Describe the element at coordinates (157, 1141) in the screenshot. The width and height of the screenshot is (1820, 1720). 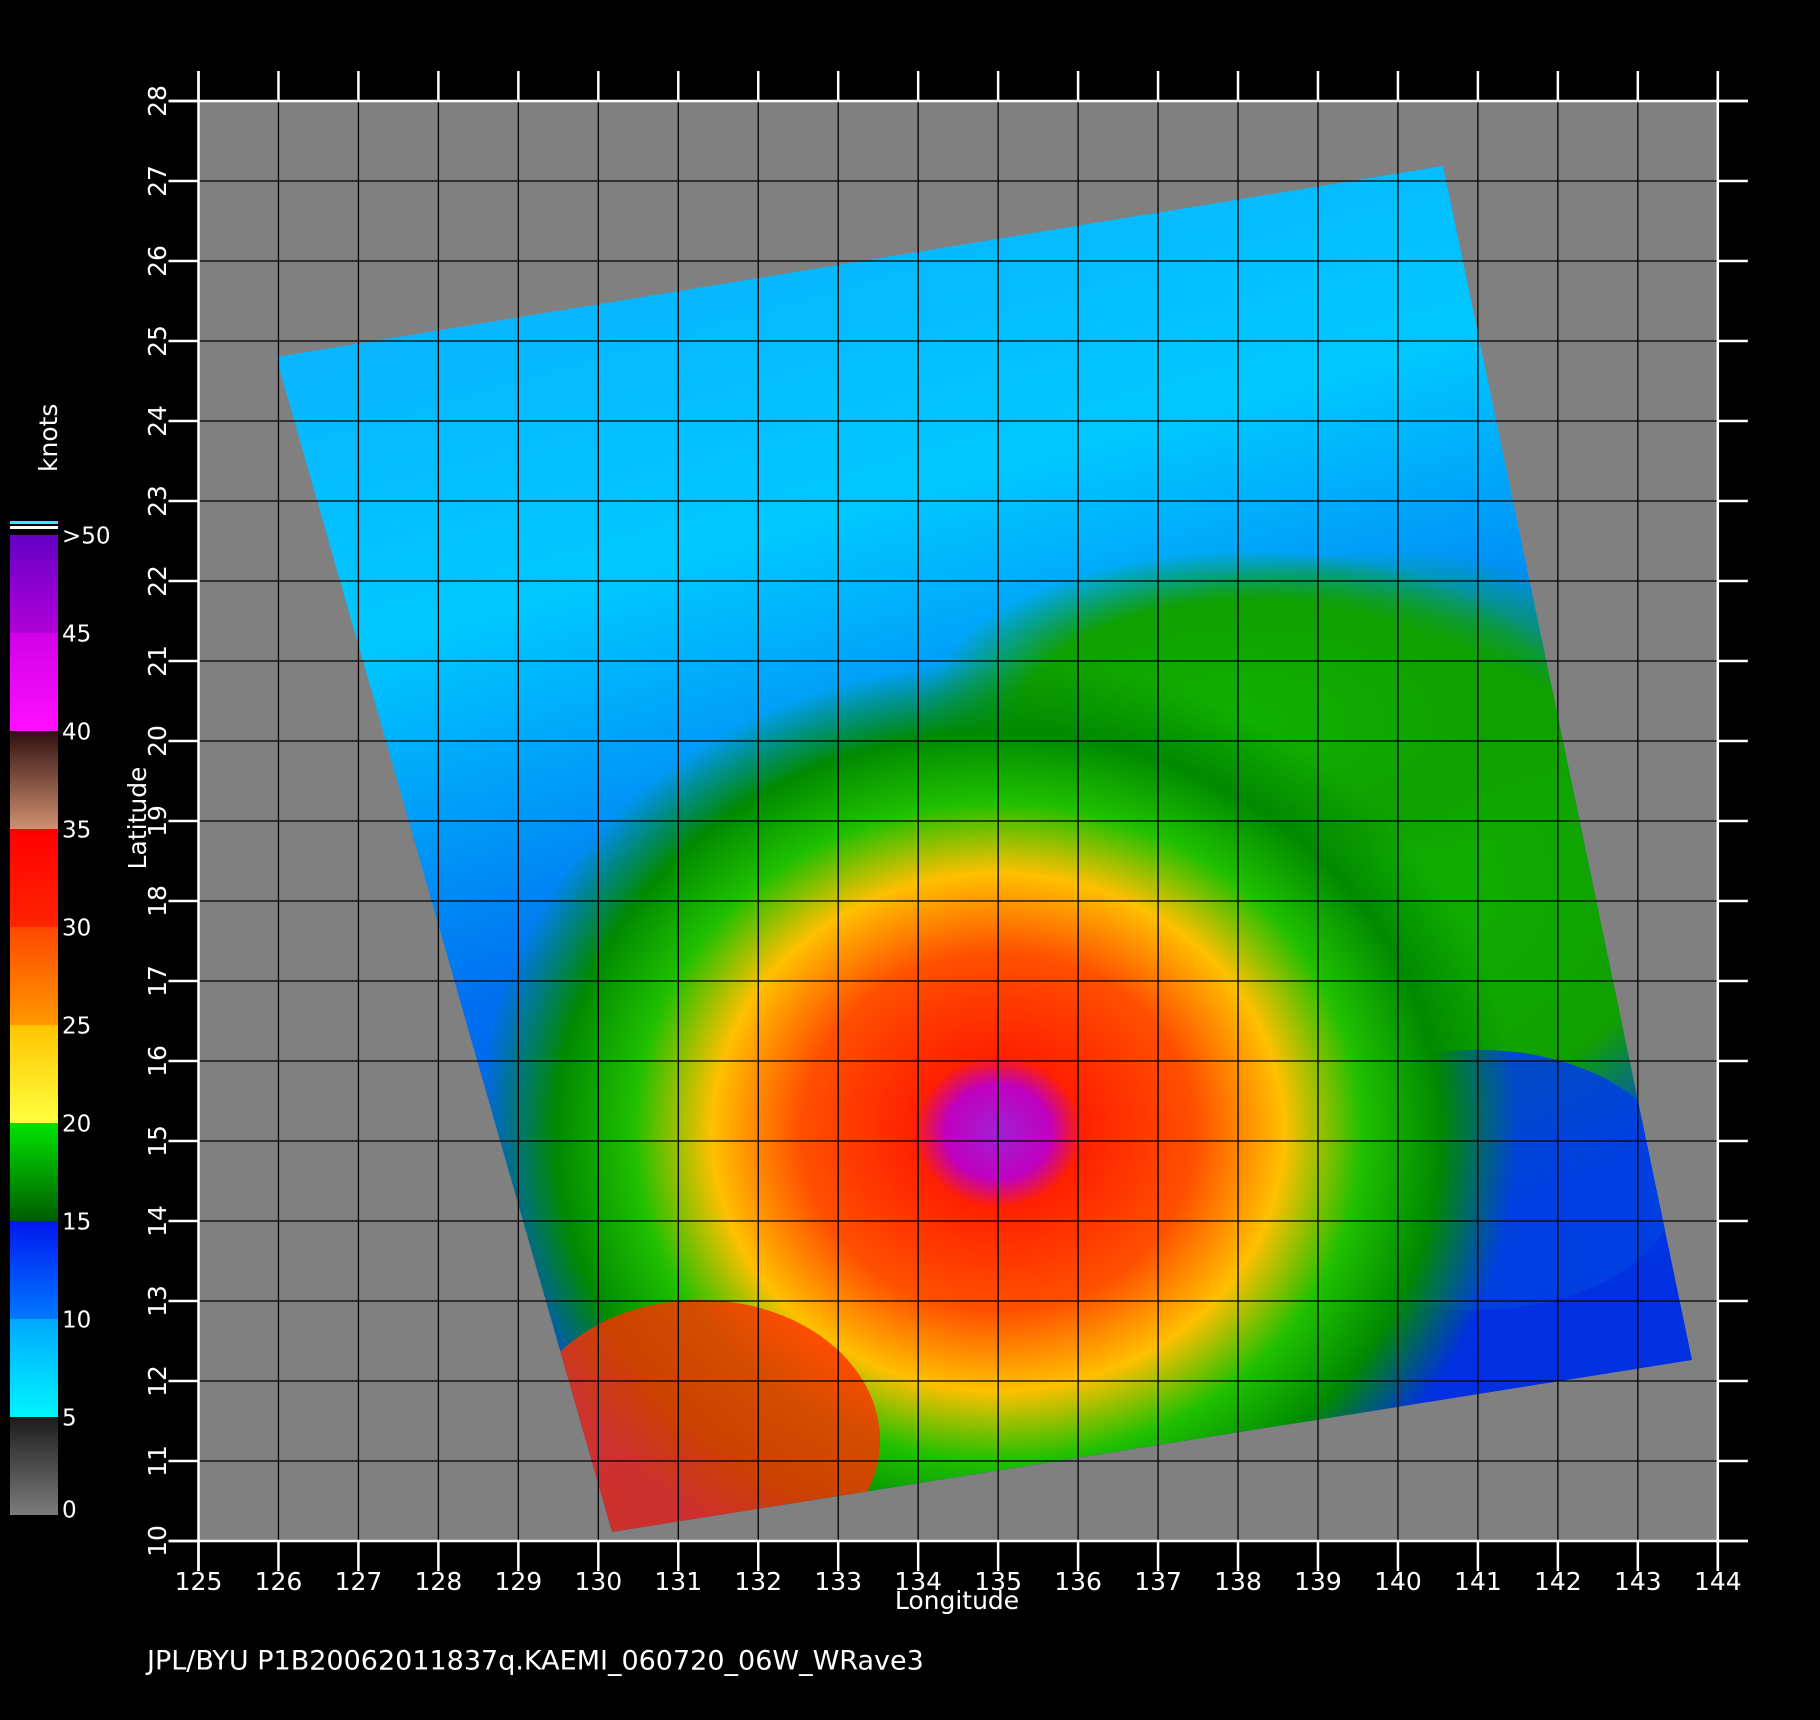
I see `y-tick-label: 15` at that location.